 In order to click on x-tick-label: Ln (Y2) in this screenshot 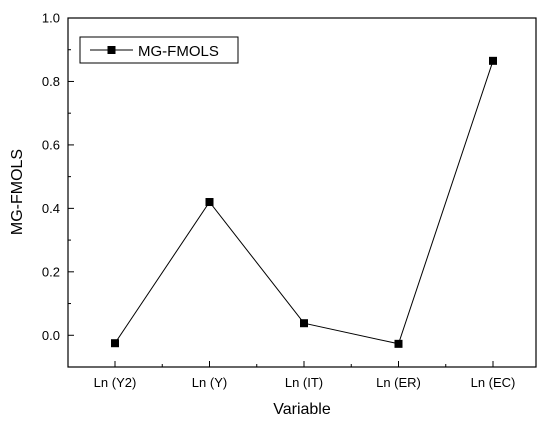, I will do `click(115, 382)`.